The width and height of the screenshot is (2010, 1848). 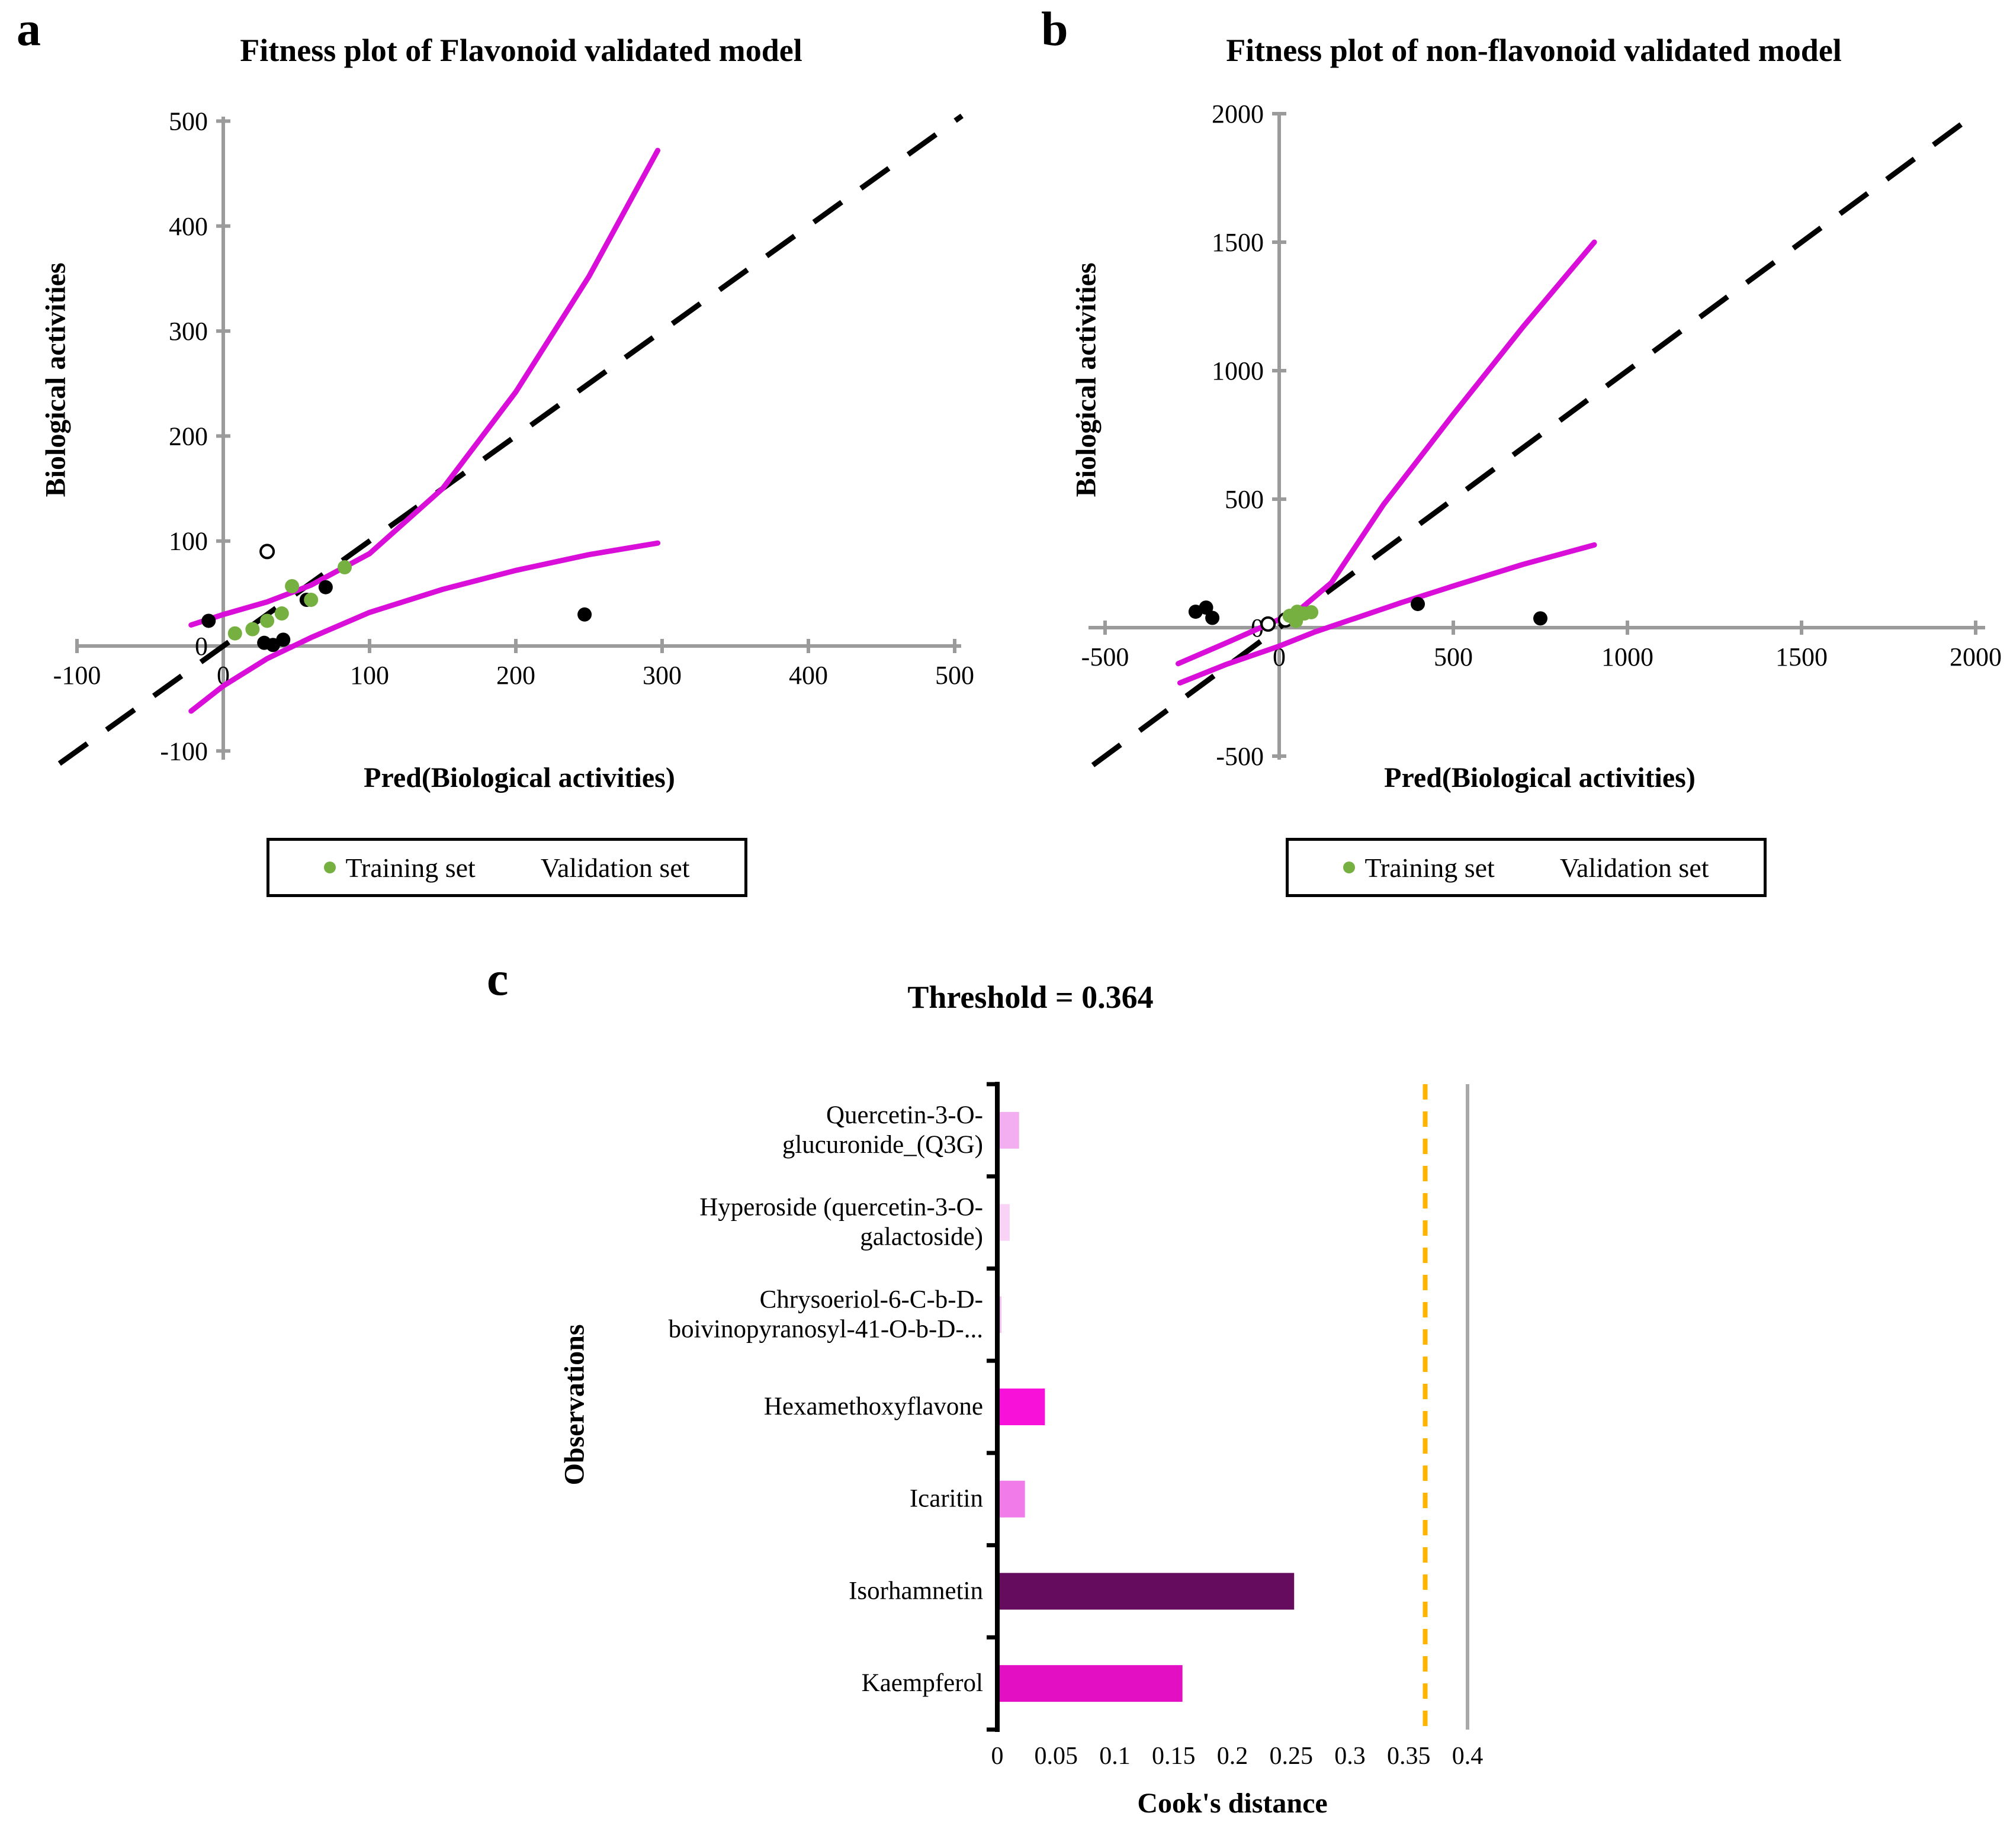 I want to click on x-tick-label: 2000, so click(x=1976, y=657).